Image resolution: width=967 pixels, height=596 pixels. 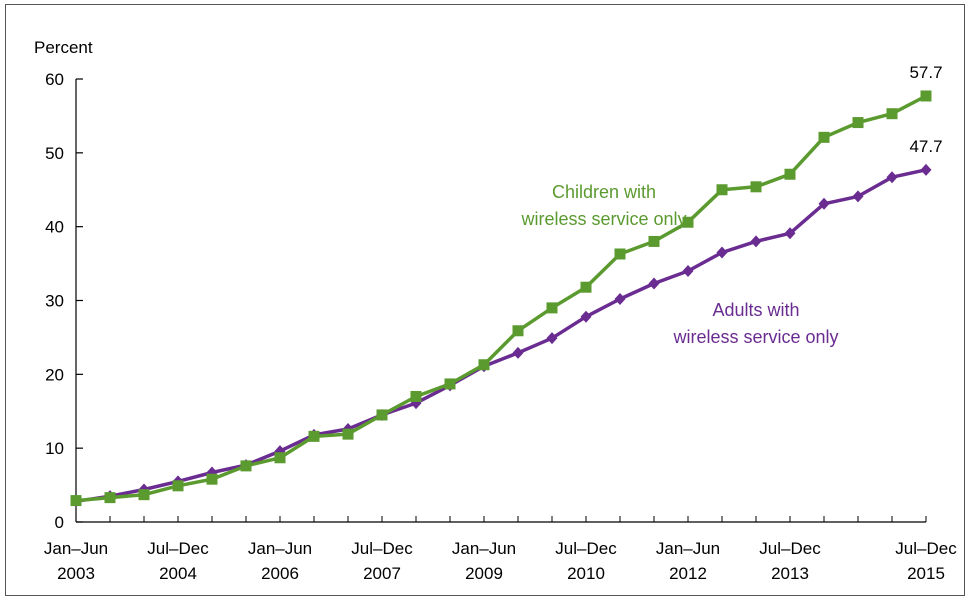 I want to click on end-value-label: 57.7, so click(x=925, y=72).